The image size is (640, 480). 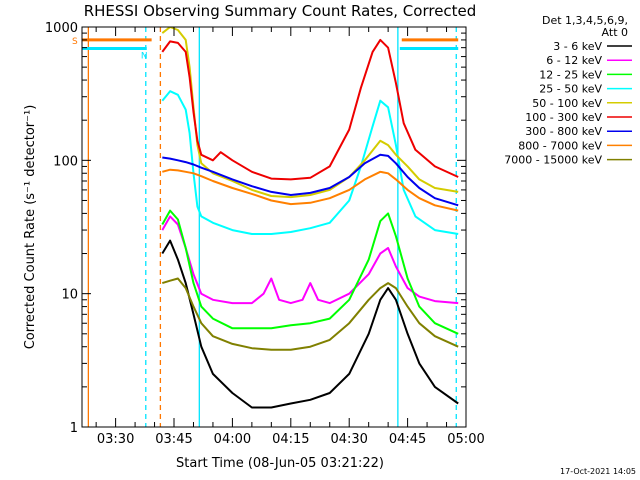 I want to click on legend-label-9: 7000 - 15000 keV, so click(x=553, y=160).